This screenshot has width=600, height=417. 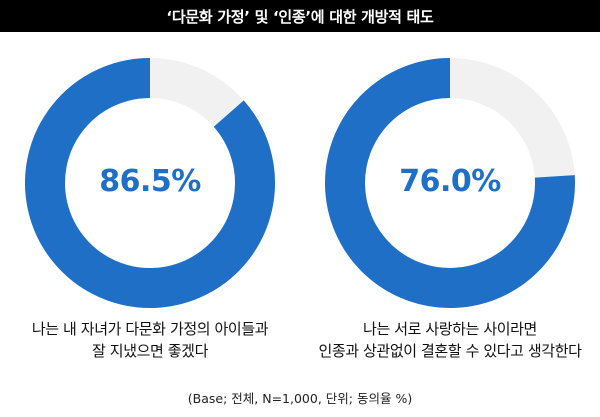 What do you see at coordinates (150, 329) in the screenshot?
I see `statement-line: 나는 내 자녀가 다문화 가정의 아이들과` at bounding box center [150, 329].